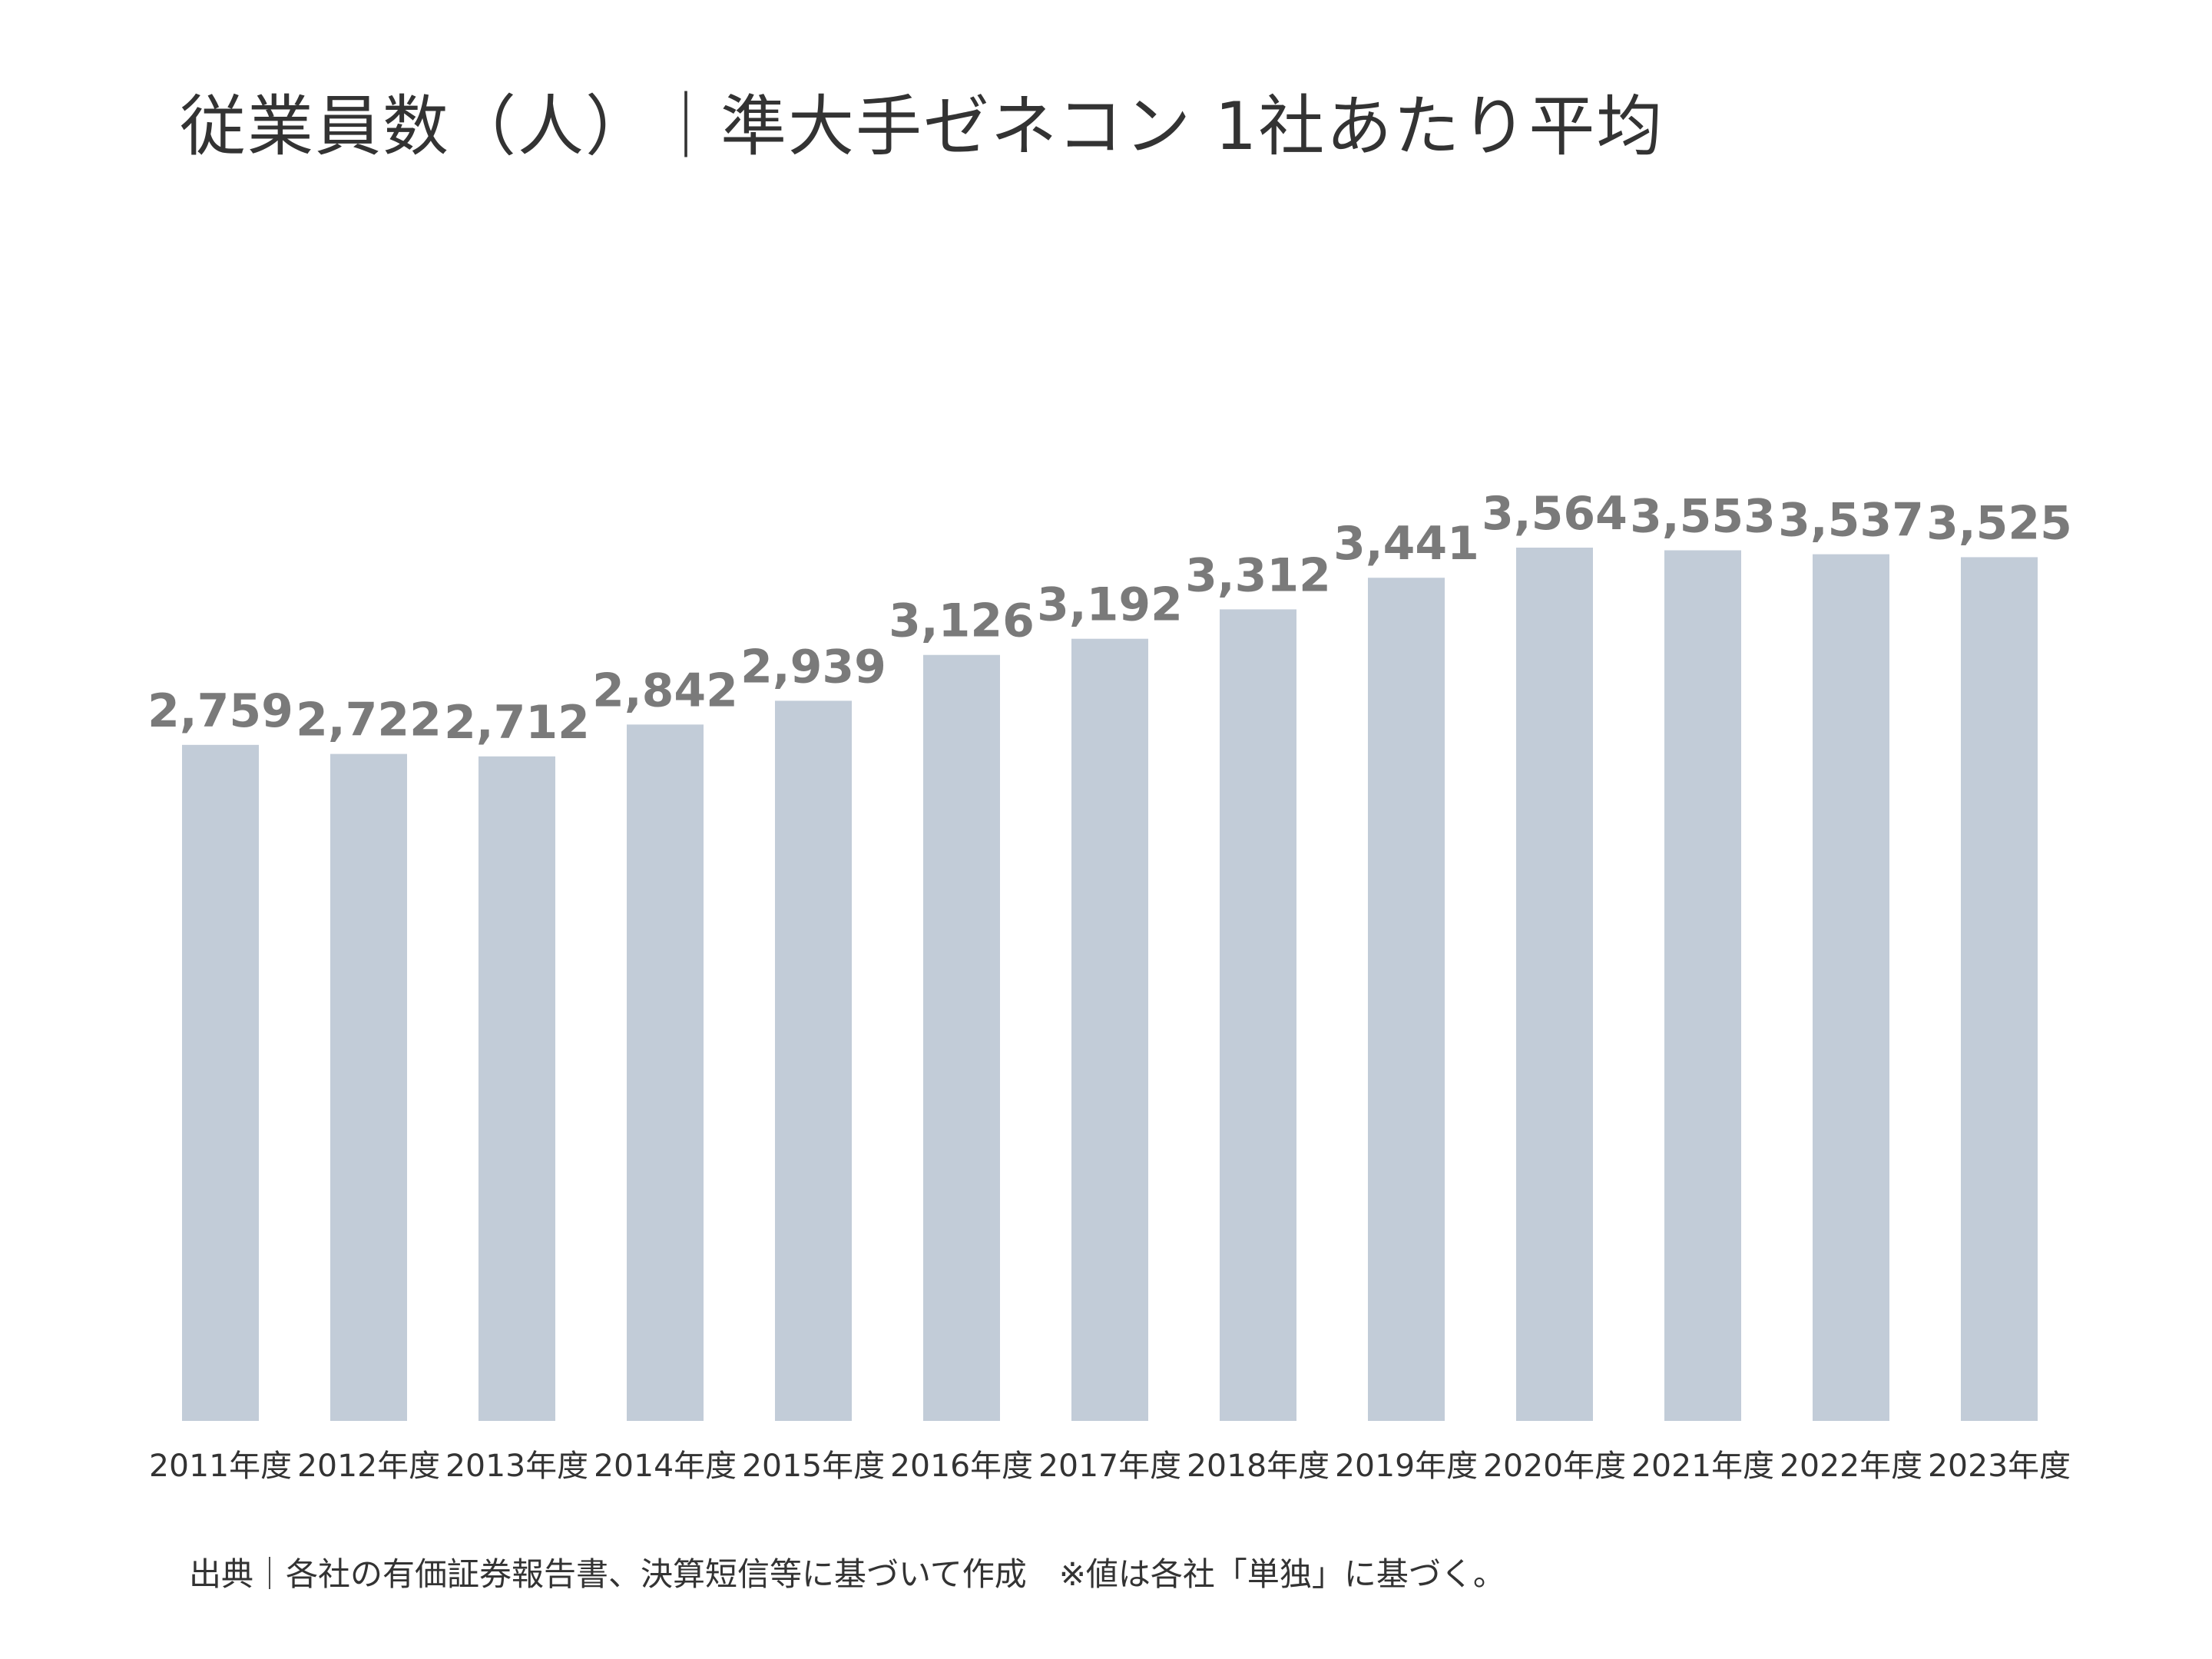  I want to click on category-label: 2018年度, so click(1259, 1466).